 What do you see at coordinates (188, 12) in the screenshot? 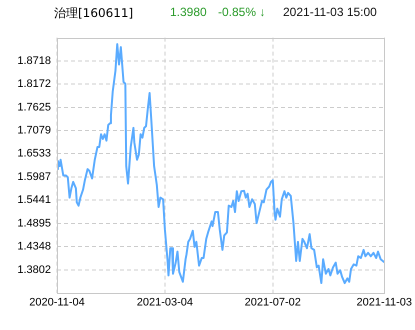
I see `text: 1.3980` at bounding box center [188, 12].